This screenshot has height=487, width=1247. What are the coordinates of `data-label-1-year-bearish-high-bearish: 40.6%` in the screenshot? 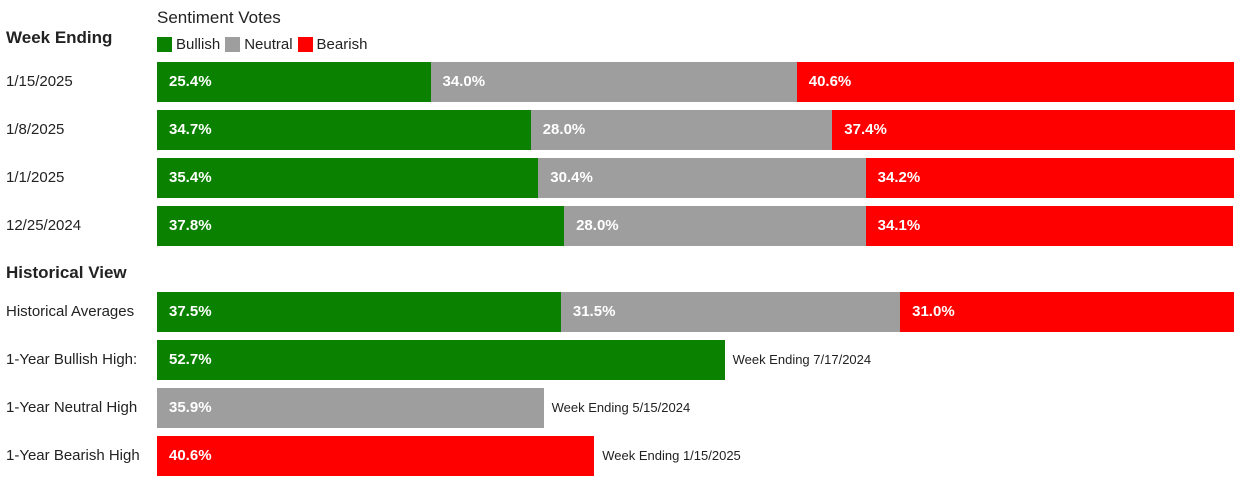 It's located at (190, 455).